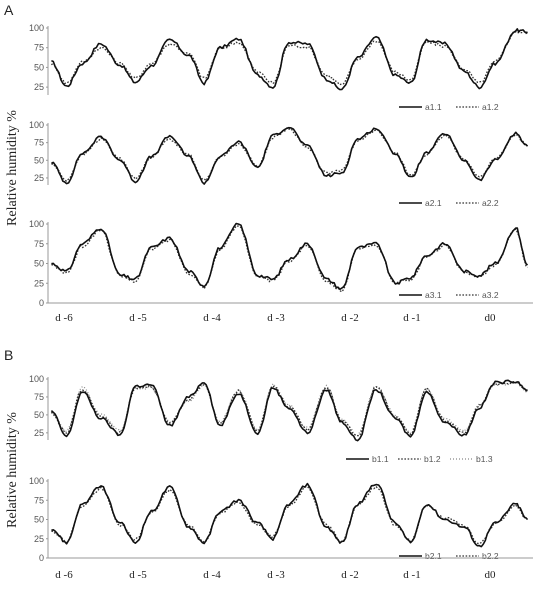 This screenshot has width=538, height=589. I want to click on series-line-a3.2, so click(289, 259).